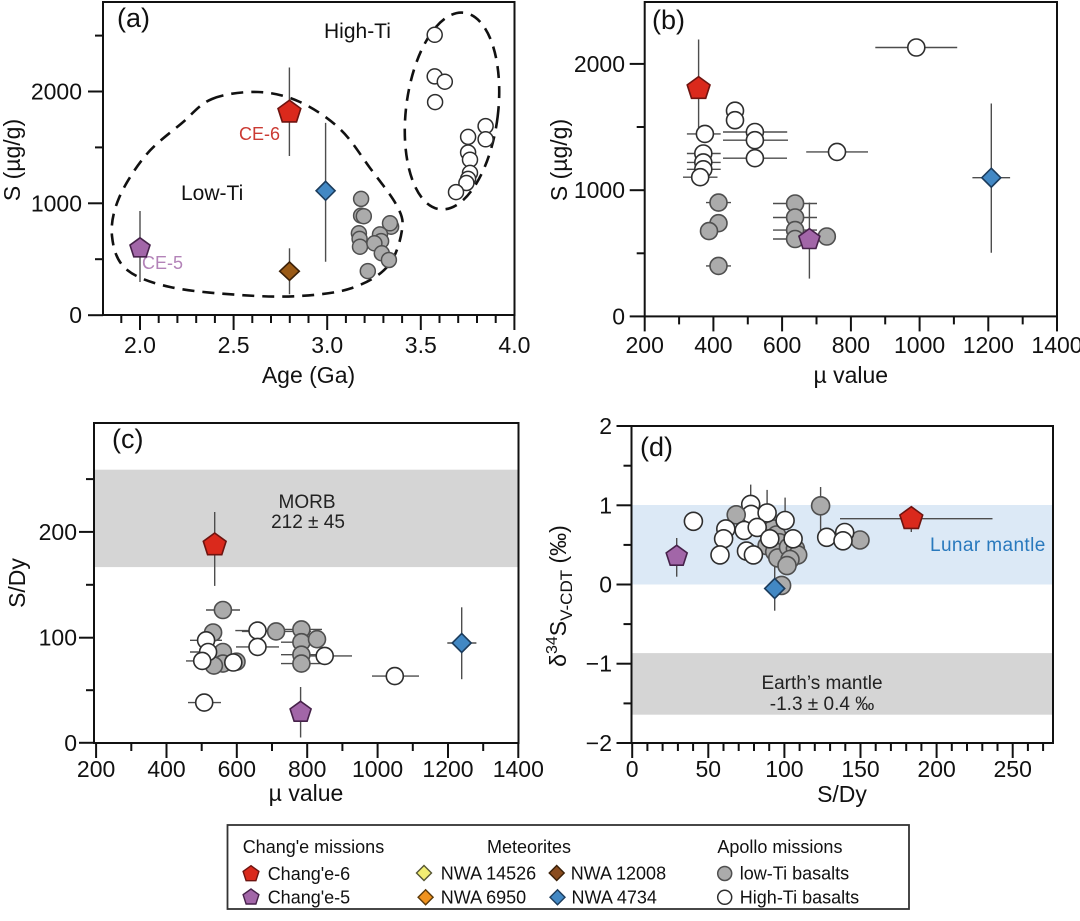  Describe the element at coordinates (599, 664) in the screenshot. I see `svg-text: −1` at that location.